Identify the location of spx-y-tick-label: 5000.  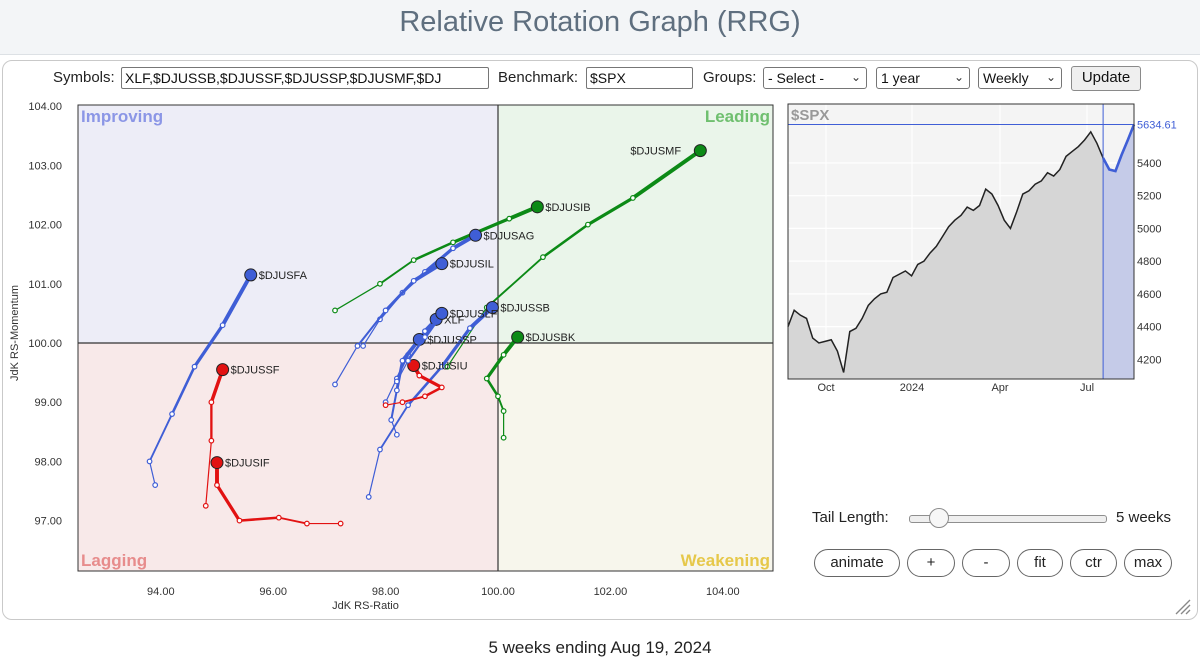
(1149, 229).